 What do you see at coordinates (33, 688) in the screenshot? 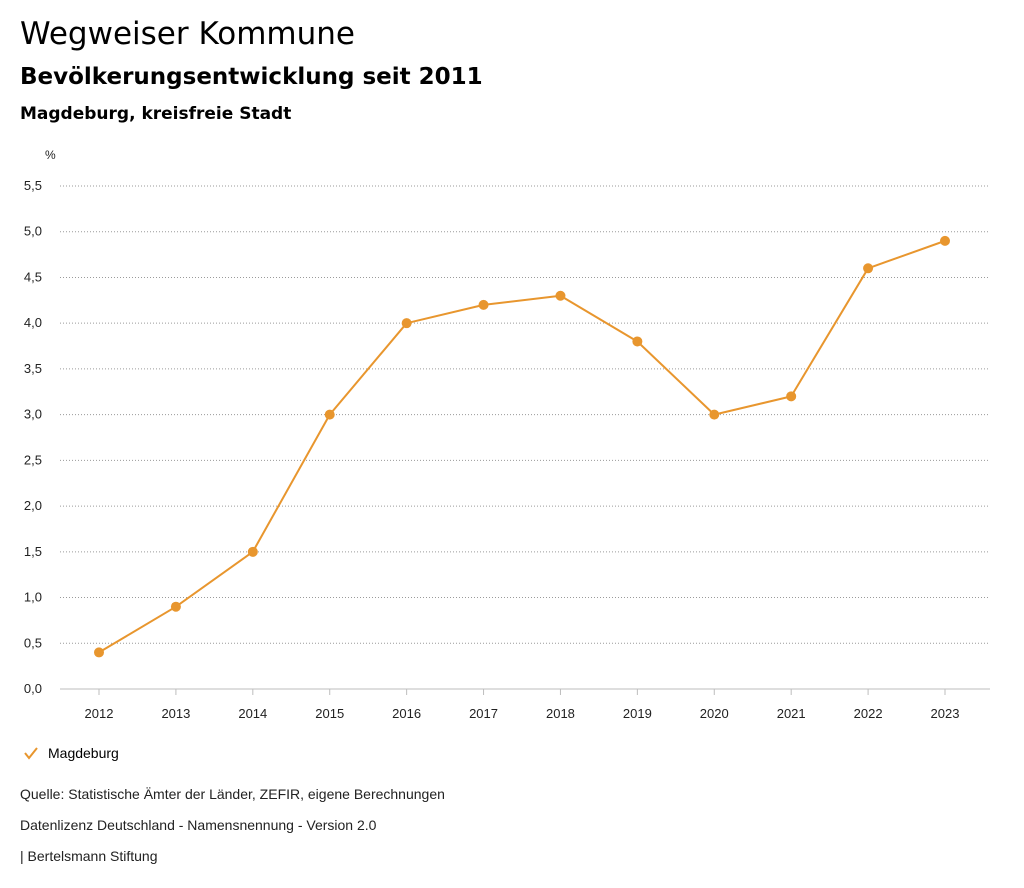
I see `y-tick-label: 0,0` at bounding box center [33, 688].